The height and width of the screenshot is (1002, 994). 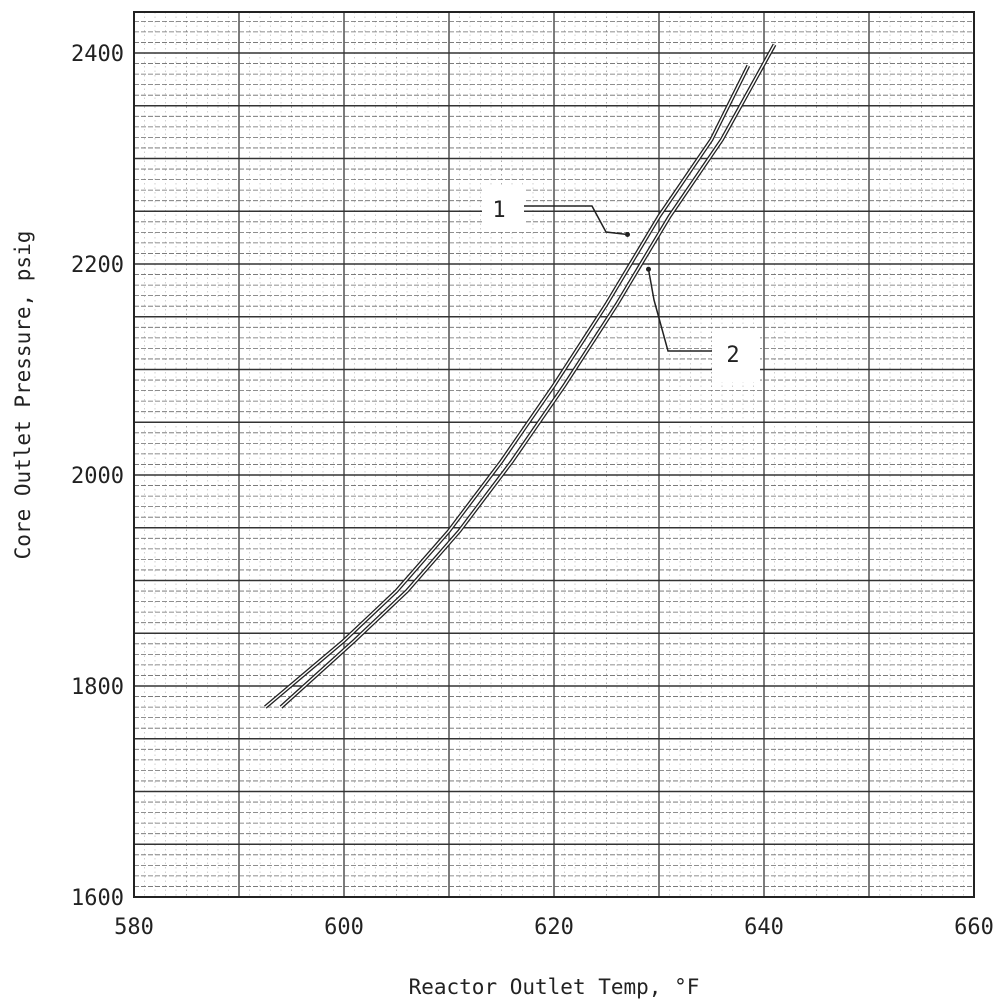 I want to click on x-tick-label: 580, so click(x=134, y=927).